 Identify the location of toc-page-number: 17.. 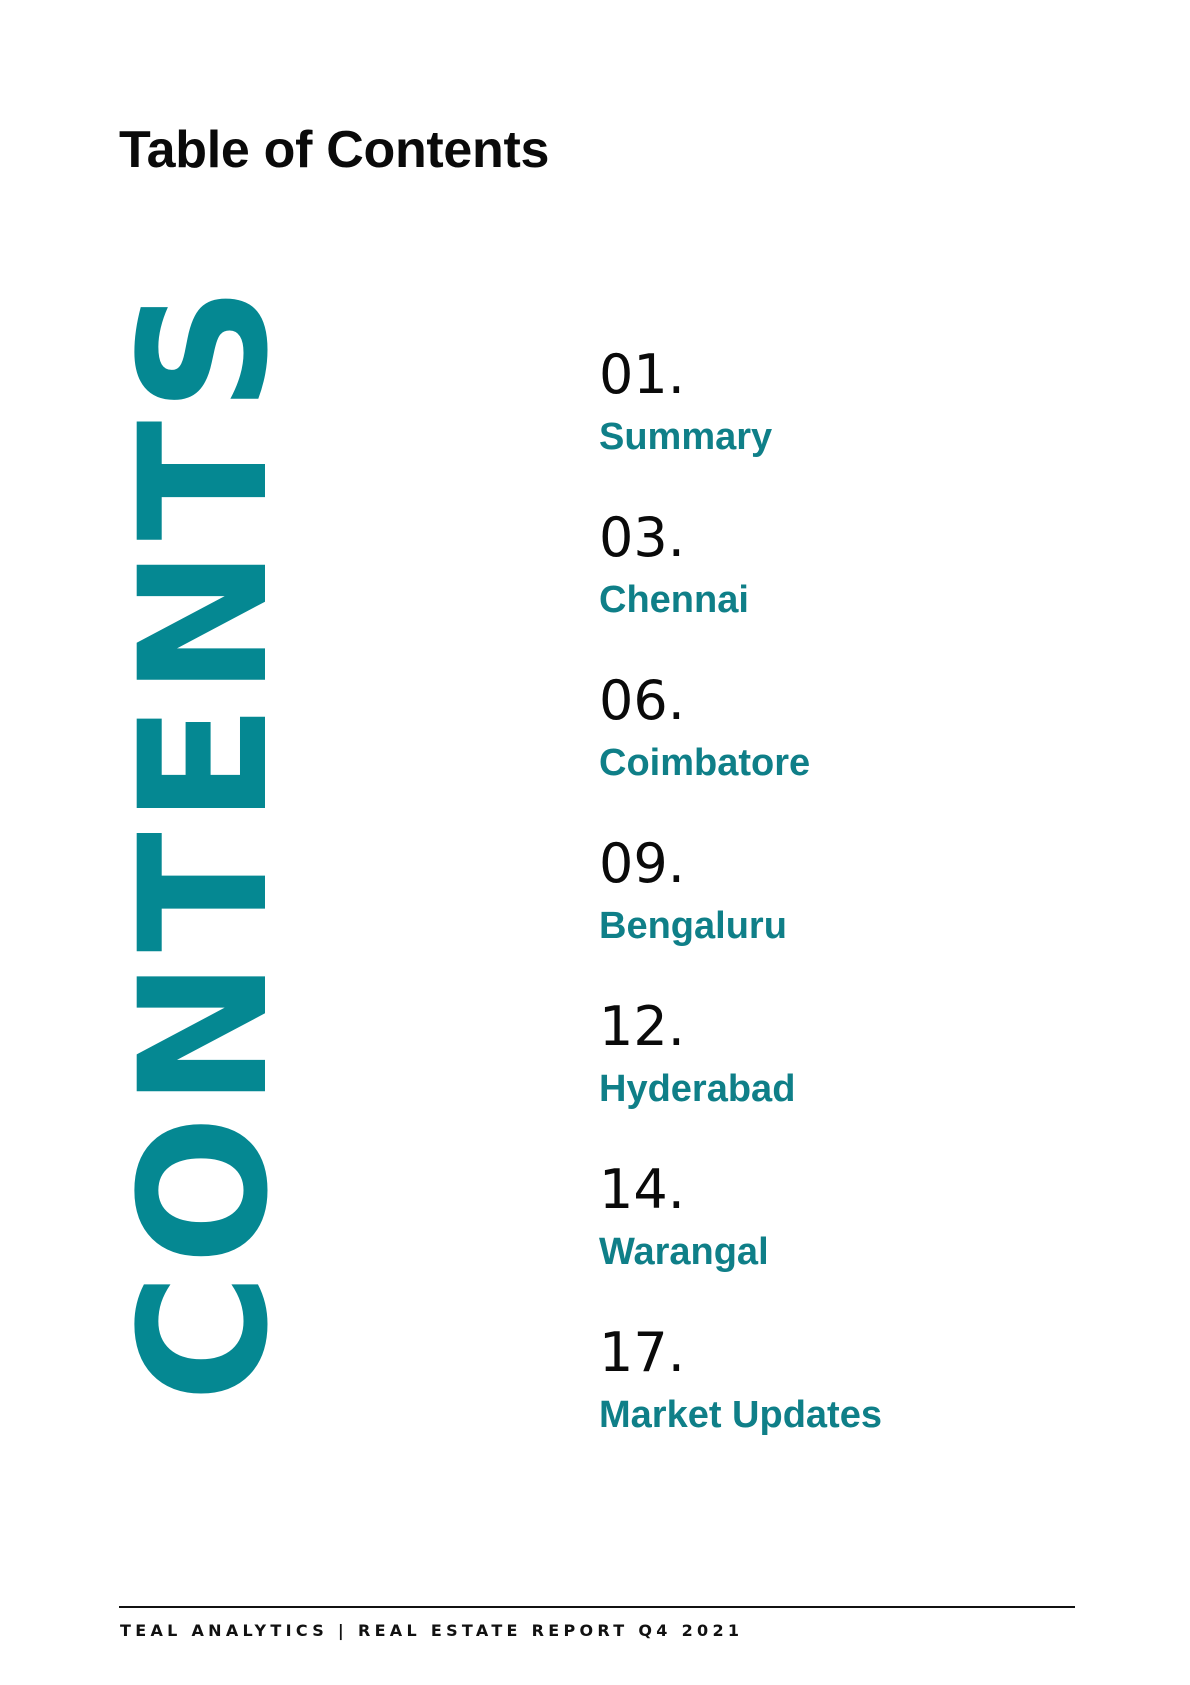
(642, 1352).